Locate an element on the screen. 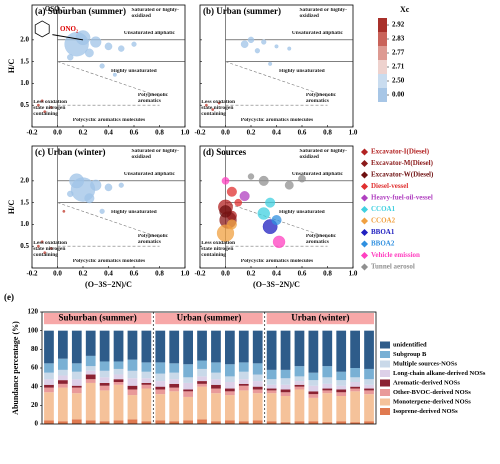 This screenshot has height=464, width=500. y-tick-label: 1.0 is located at coordinates (24, 224).